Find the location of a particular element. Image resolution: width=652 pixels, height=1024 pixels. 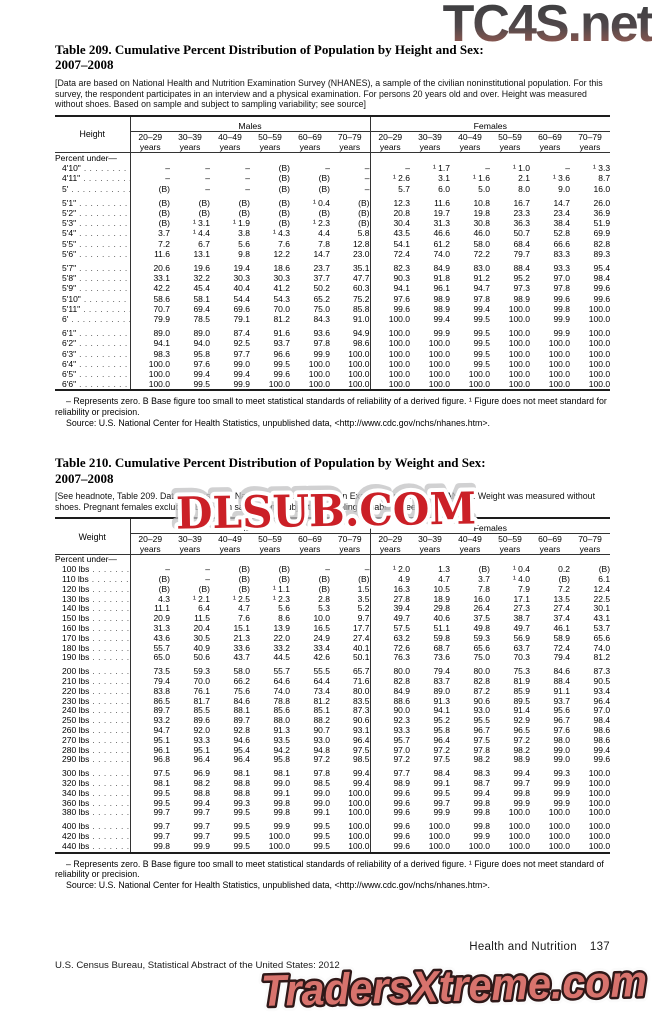

row-label-wrap: 6'3" is located at coordinates (92, 354).